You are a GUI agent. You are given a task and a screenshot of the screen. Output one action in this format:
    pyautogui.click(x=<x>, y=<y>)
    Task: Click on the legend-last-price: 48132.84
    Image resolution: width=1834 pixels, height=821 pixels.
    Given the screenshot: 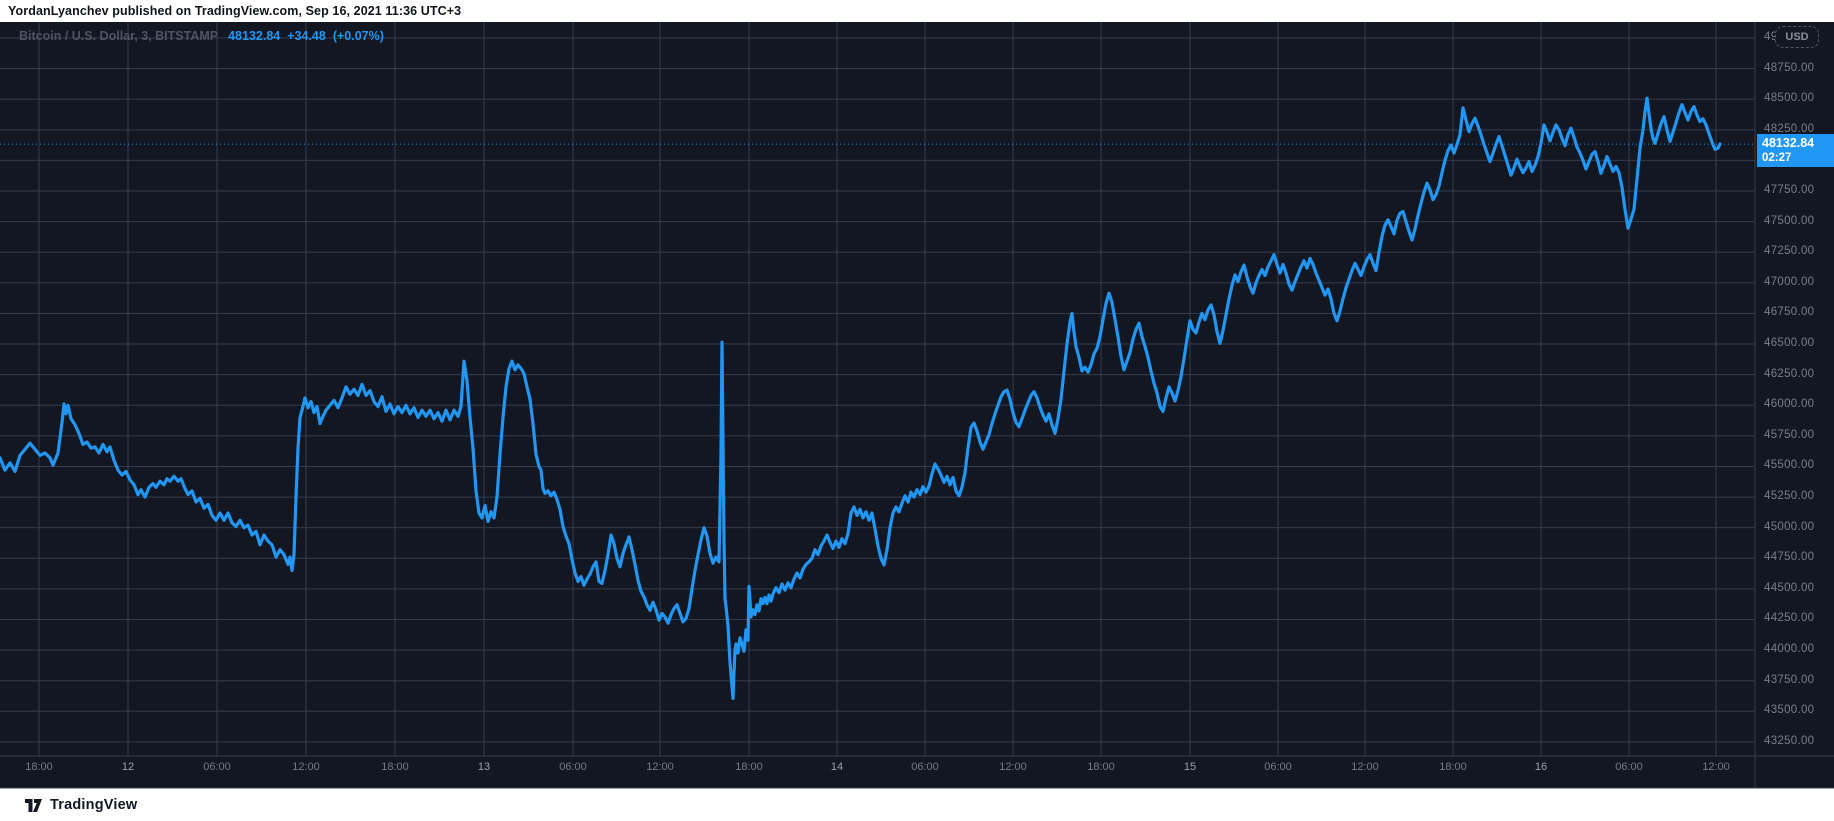 What is the action you would take?
    pyautogui.click(x=254, y=36)
    